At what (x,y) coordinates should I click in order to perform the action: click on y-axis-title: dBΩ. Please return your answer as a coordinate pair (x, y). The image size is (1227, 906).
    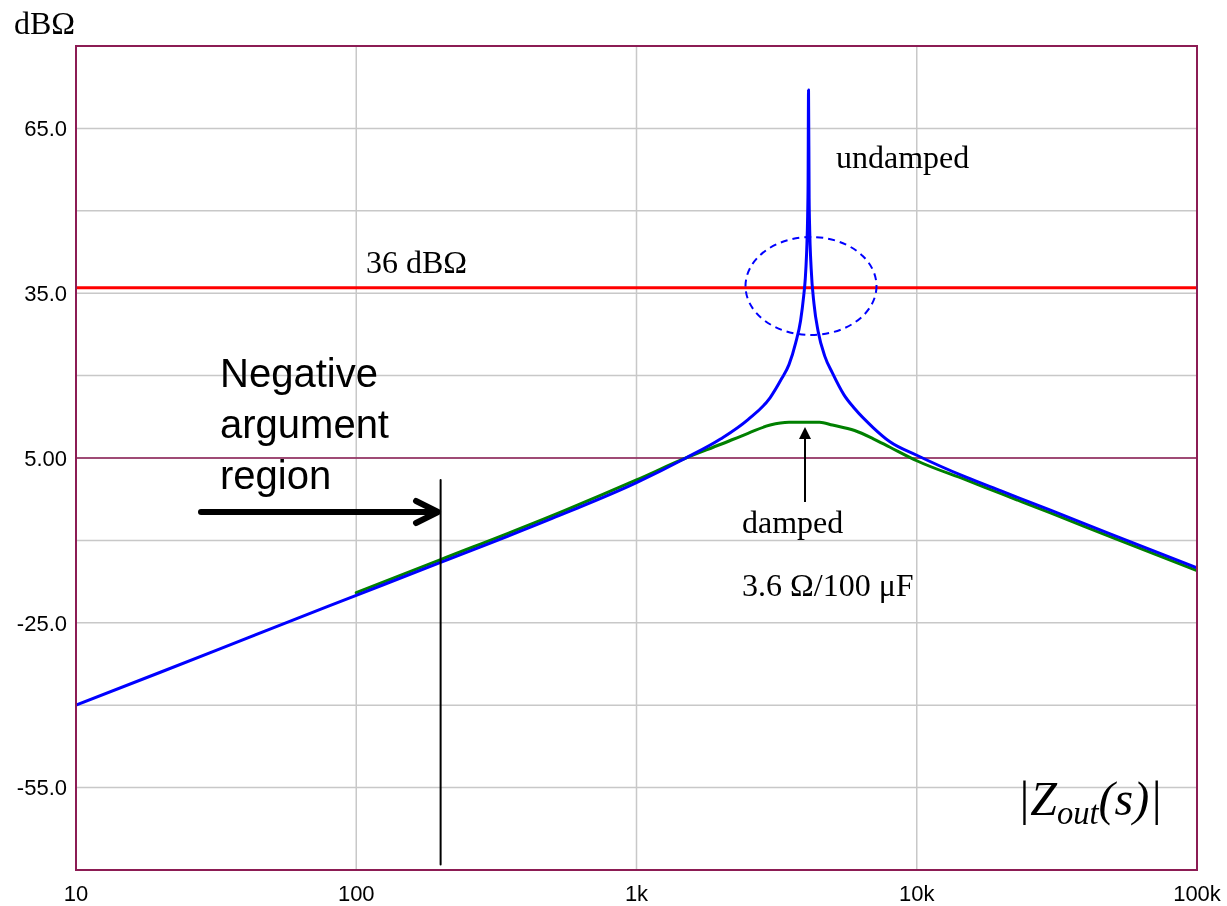
    Looking at the image, I should click on (45, 23).